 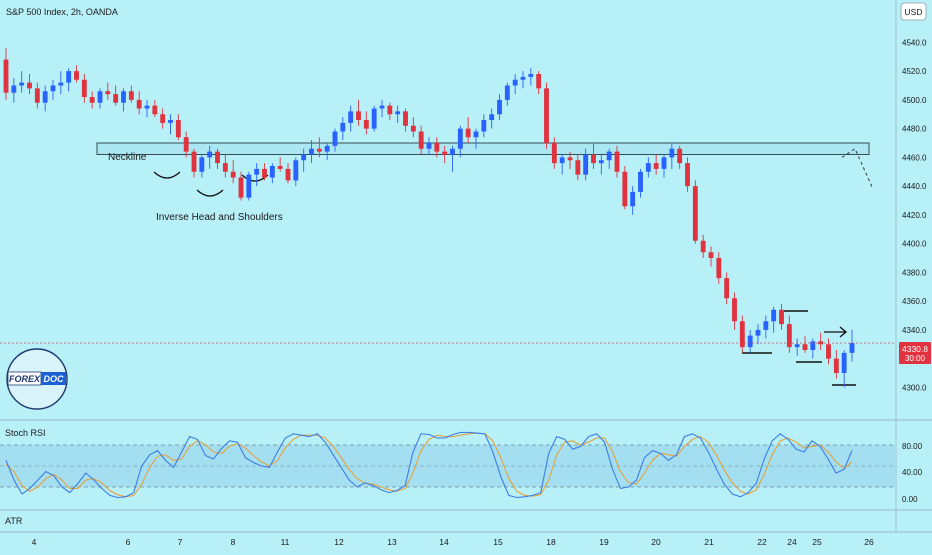 What do you see at coordinates (656, 542) in the screenshot?
I see `time-label: 20` at bounding box center [656, 542].